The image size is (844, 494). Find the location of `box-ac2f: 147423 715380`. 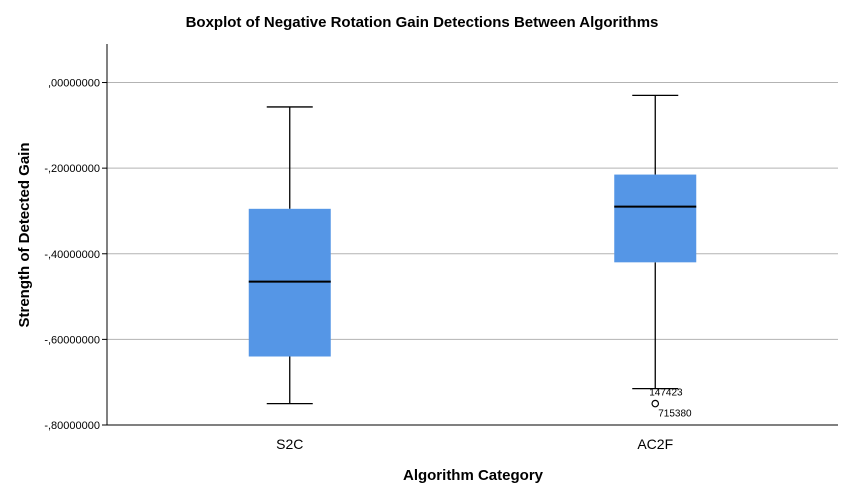

box-ac2f: 147423 715380 is located at coordinates (655, 257).